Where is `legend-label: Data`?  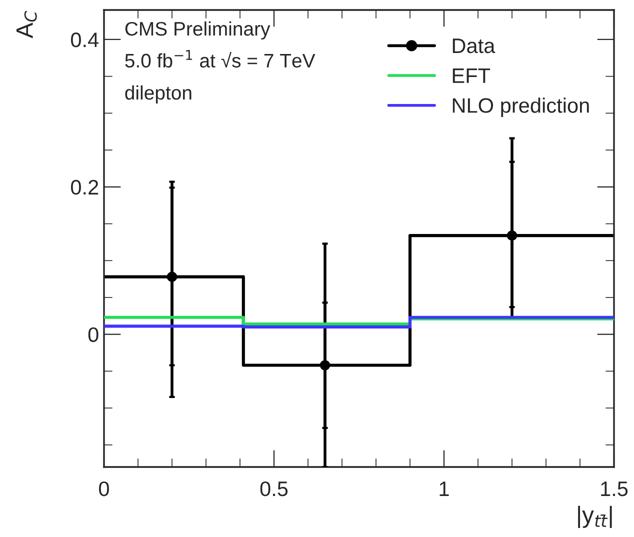 legend-label: Data is located at coordinates (474, 46).